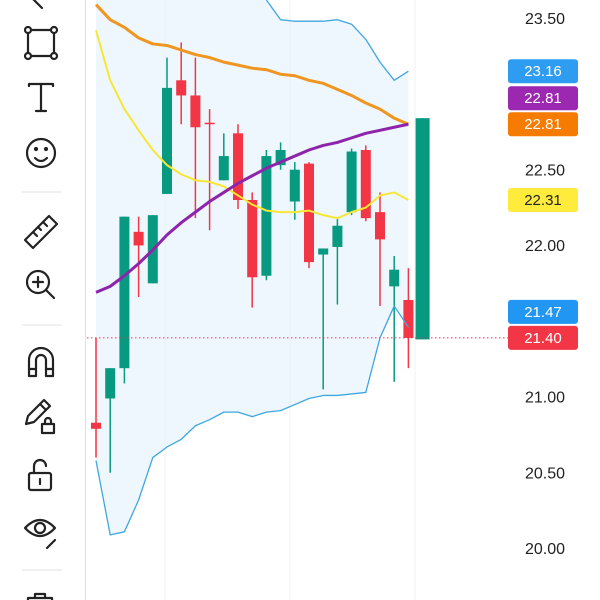 The image size is (600, 600). I want to click on price-axis: 23.50 22.50 22.00 21.00 20.50 20.00, so click(545, 284).